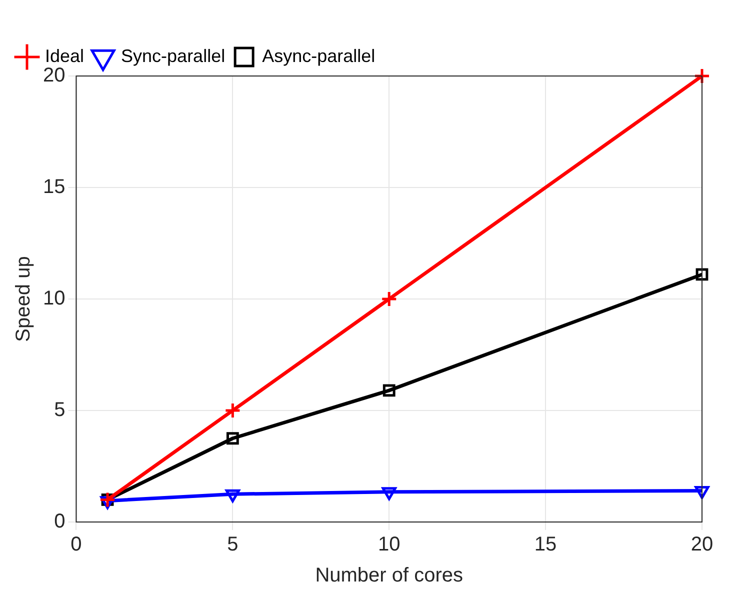 The width and height of the screenshot is (750, 600). What do you see at coordinates (54, 299) in the screenshot?
I see `y-tick-label: 10` at bounding box center [54, 299].